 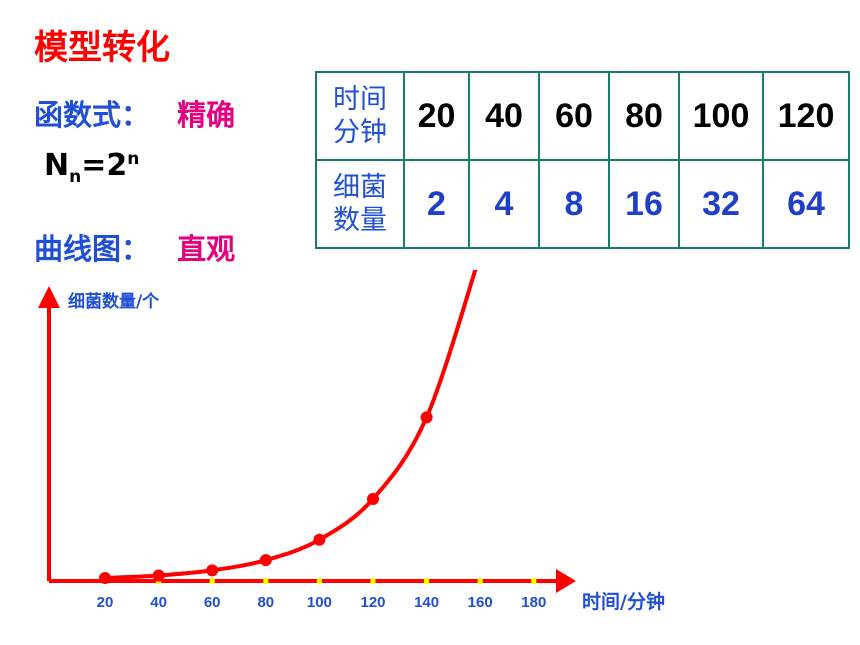 I want to click on formula: Nn=2n, so click(x=91, y=167).